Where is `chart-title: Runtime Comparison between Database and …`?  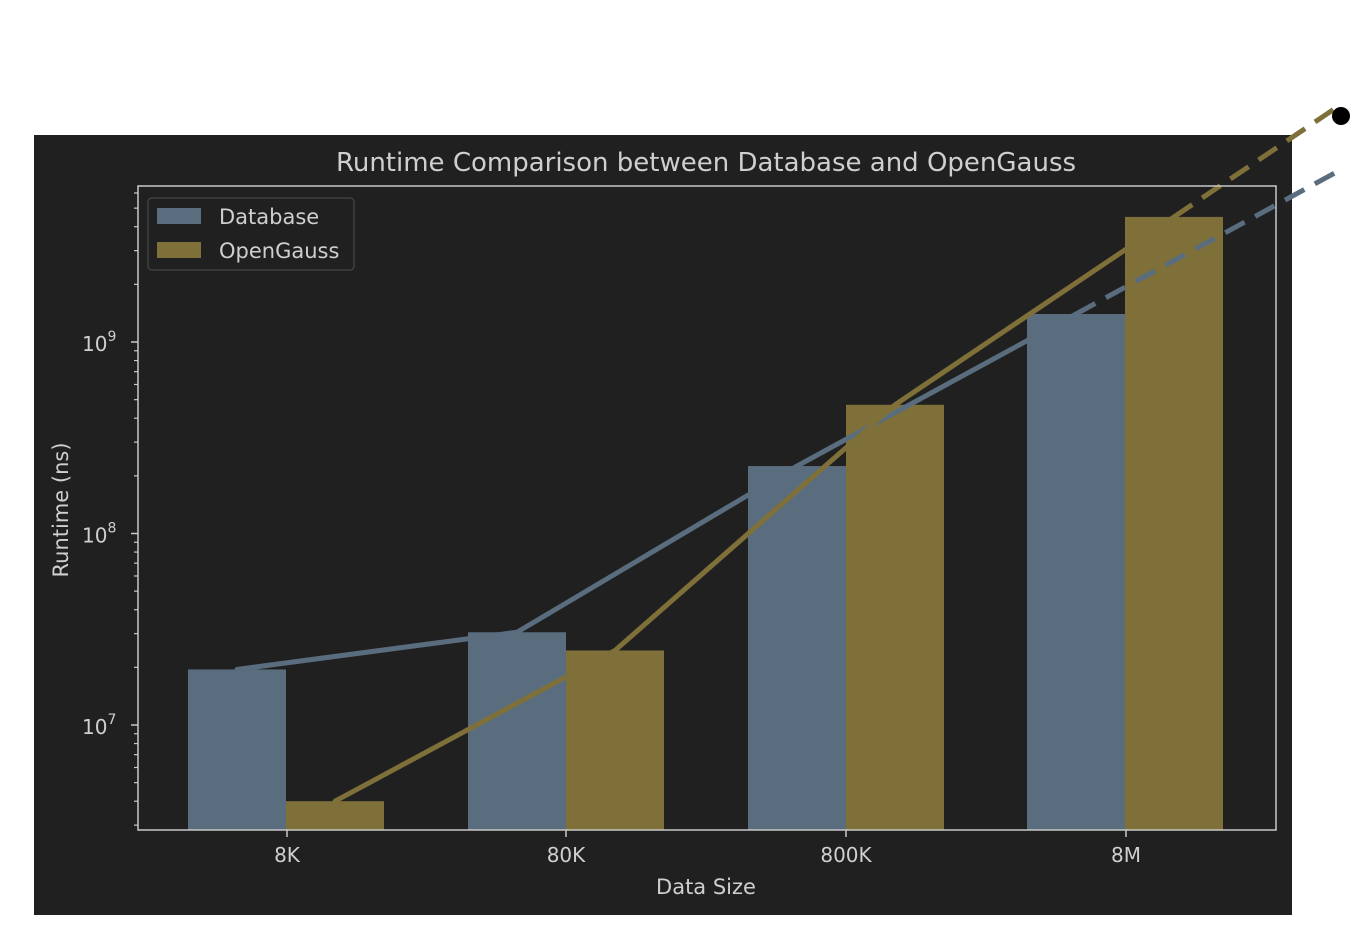 chart-title: Runtime Comparison between Database and … is located at coordinates (706, 163).